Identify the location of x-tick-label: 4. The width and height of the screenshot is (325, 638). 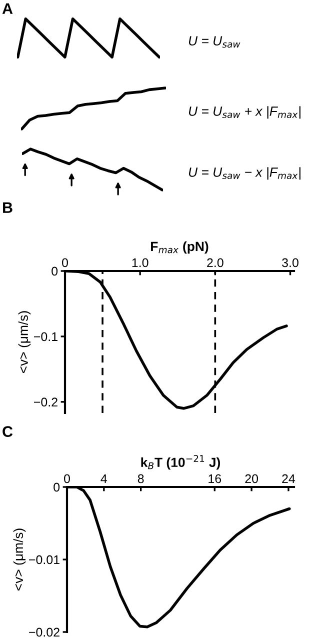
(104, 479).